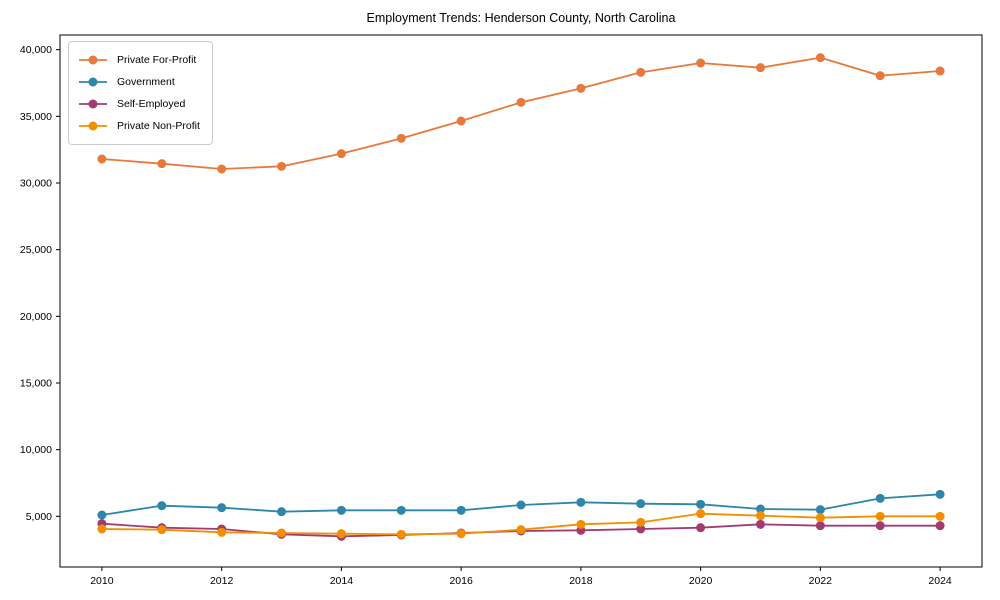 This screenshot has width=1000, height=600. I want to click on y-tick-label: 30,000, so click(36, 184).